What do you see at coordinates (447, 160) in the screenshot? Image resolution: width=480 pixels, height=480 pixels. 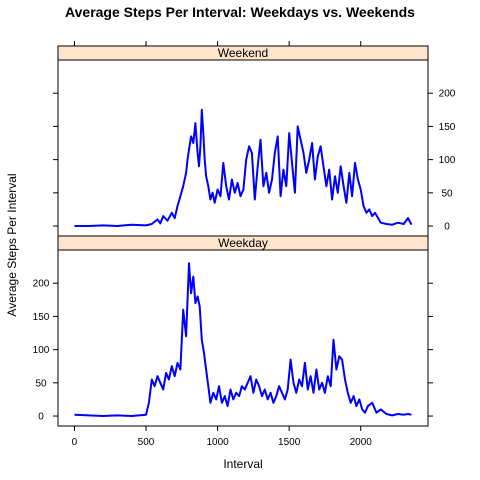 I see `y-tick-label-weekend: 100` at bounding box center [447, 160].